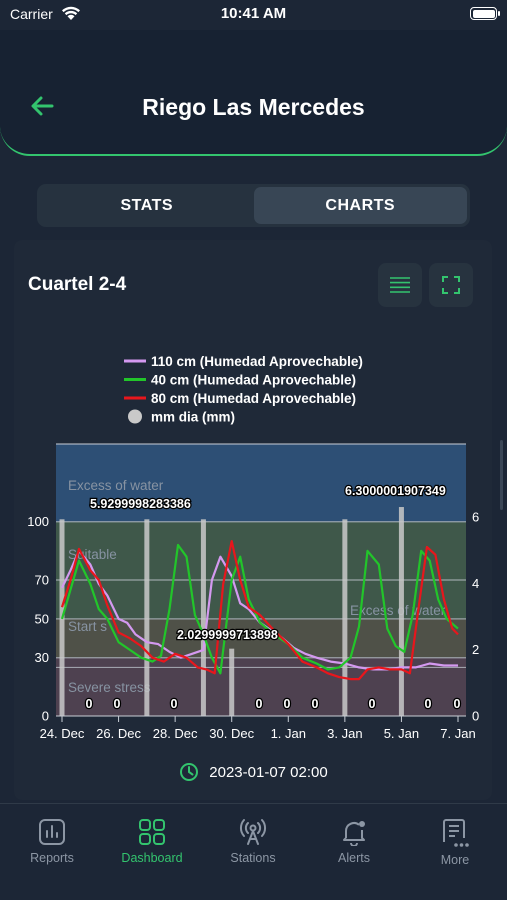 This screenshot has width=507, height=900. I want to click on stations-icon, so click(253, 832).